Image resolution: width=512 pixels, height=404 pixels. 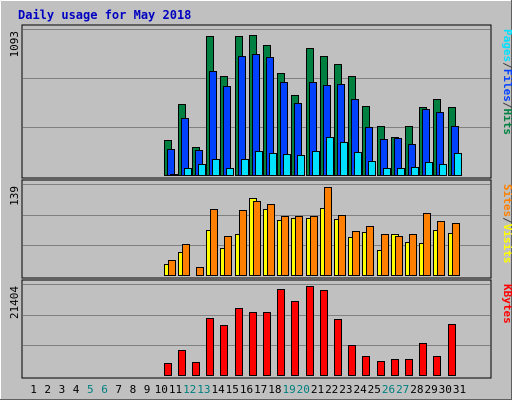 I want to click on legend-entry: Sites, so click(x=506, y=200).